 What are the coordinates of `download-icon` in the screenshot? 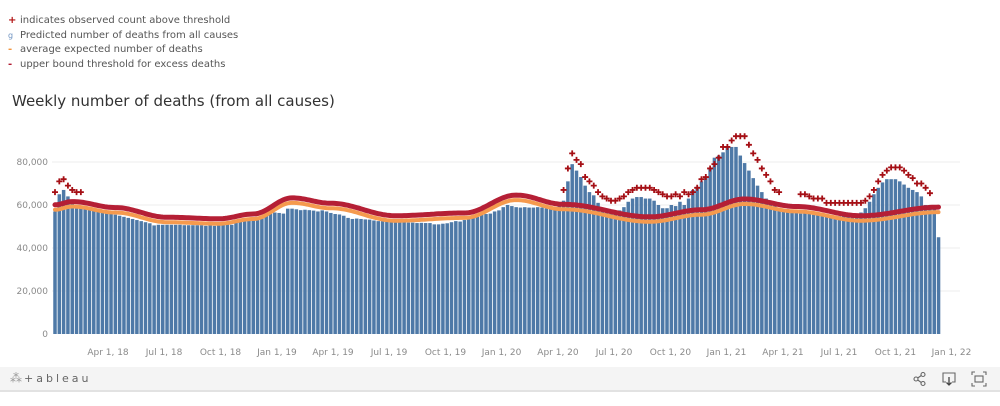 It's located at (949, 379).